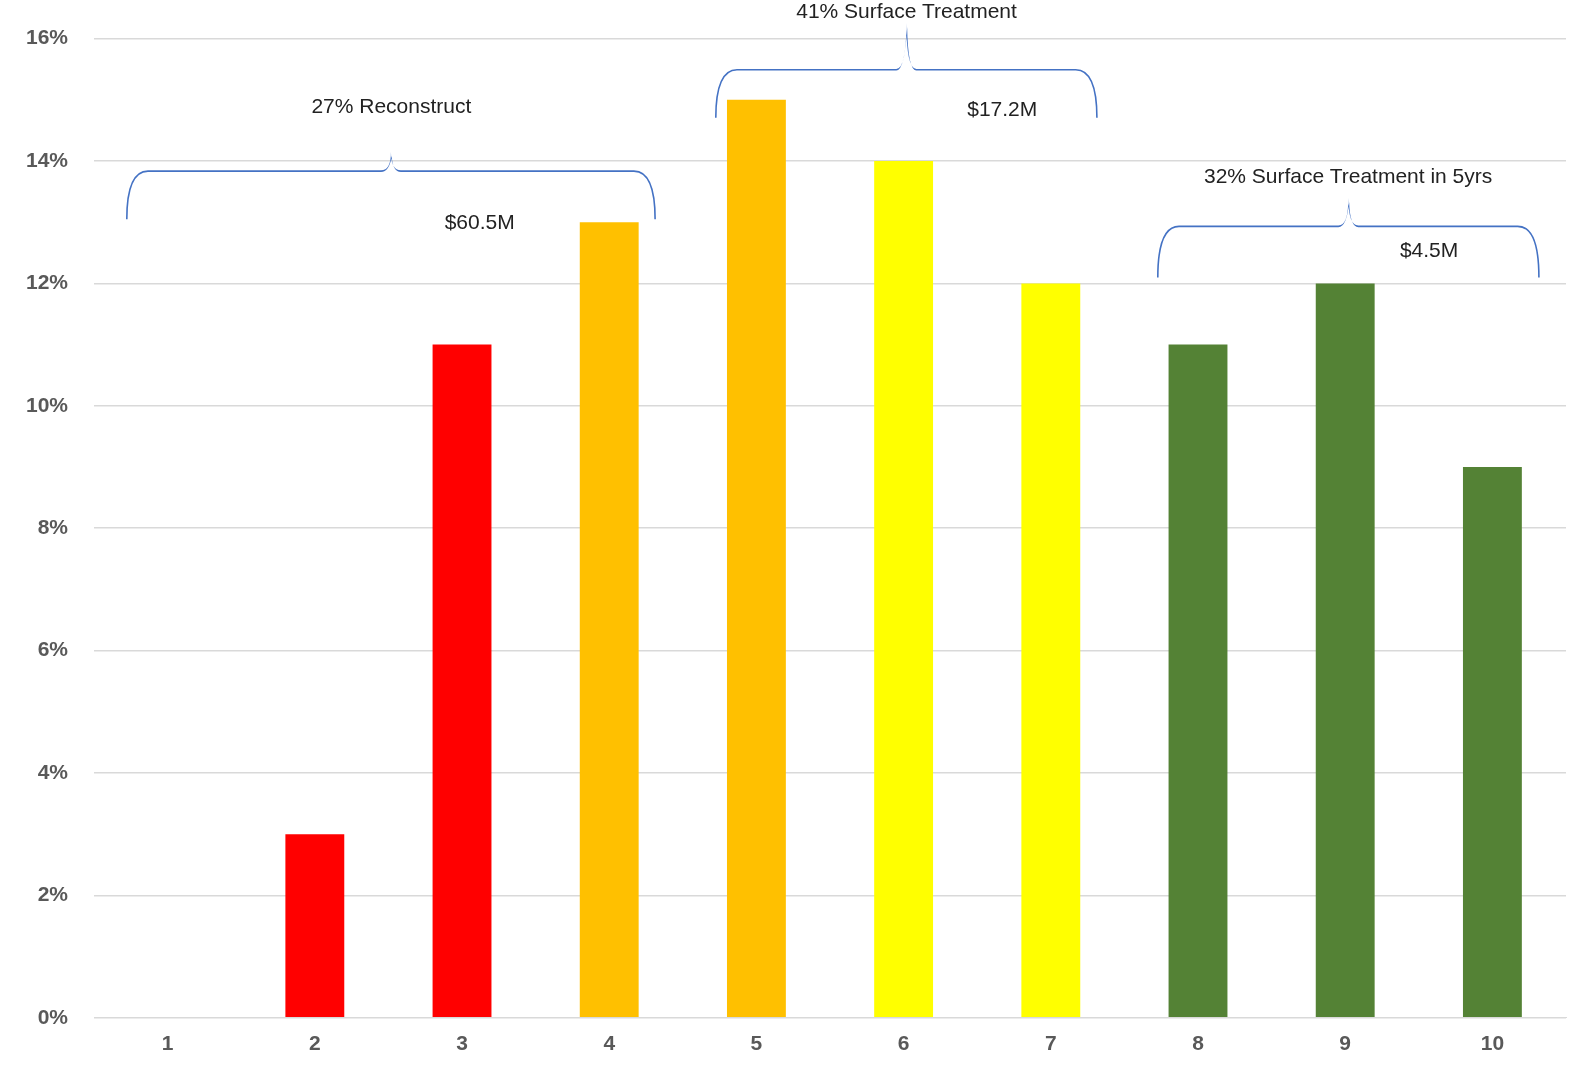  I want to click on x-tick-label: 1, so click(167, 1043).